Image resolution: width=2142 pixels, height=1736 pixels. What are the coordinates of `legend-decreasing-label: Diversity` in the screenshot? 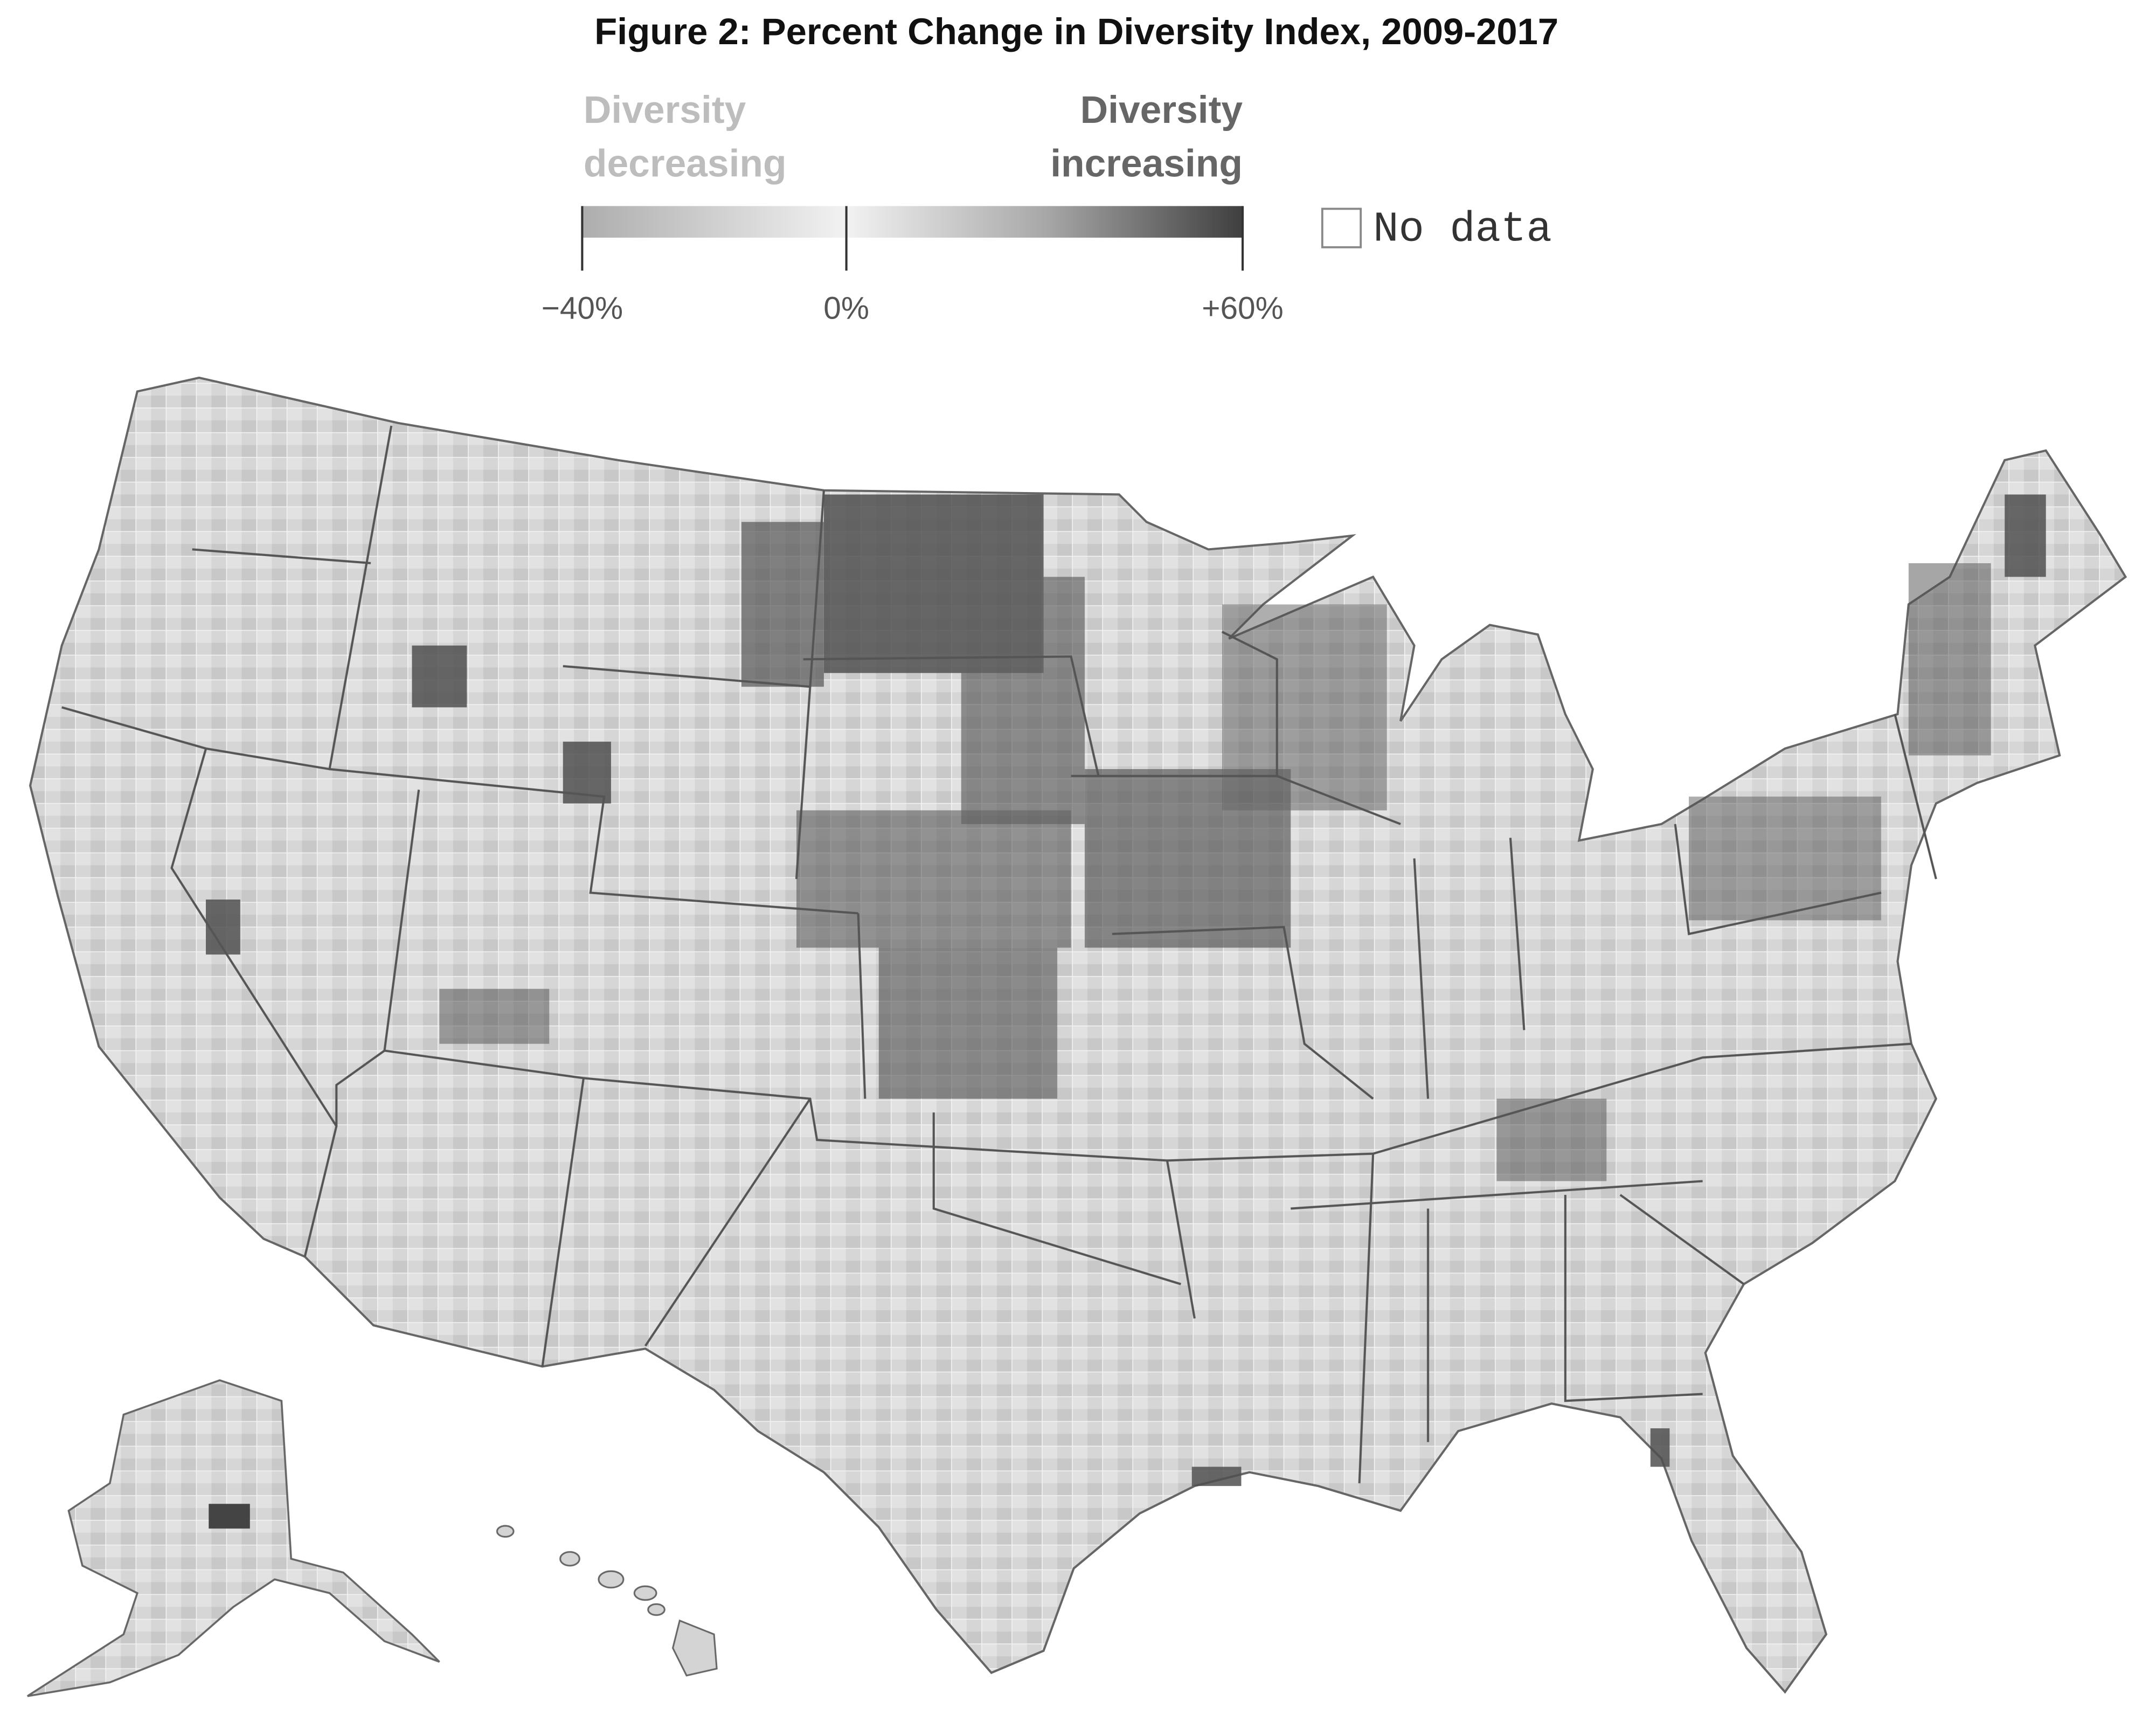 It's located at (665, 110).